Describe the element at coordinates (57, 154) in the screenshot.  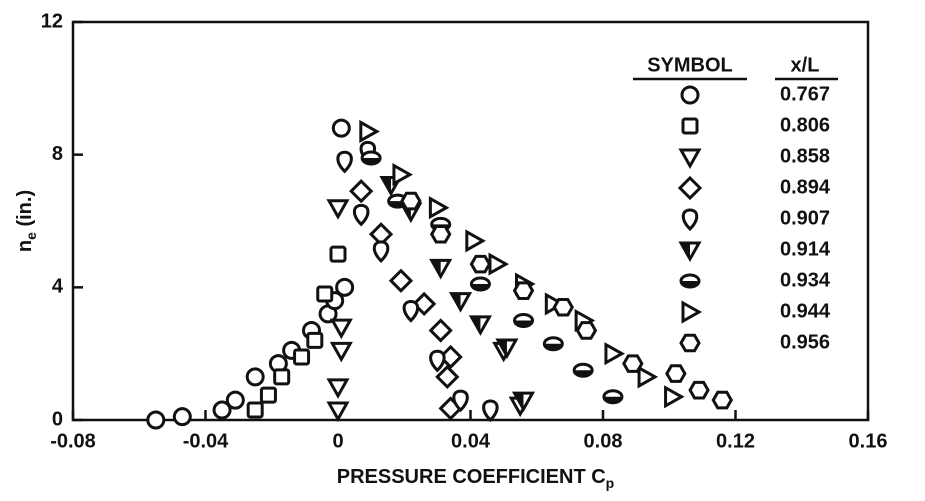
I see `y-tick-label: 8` at that location.